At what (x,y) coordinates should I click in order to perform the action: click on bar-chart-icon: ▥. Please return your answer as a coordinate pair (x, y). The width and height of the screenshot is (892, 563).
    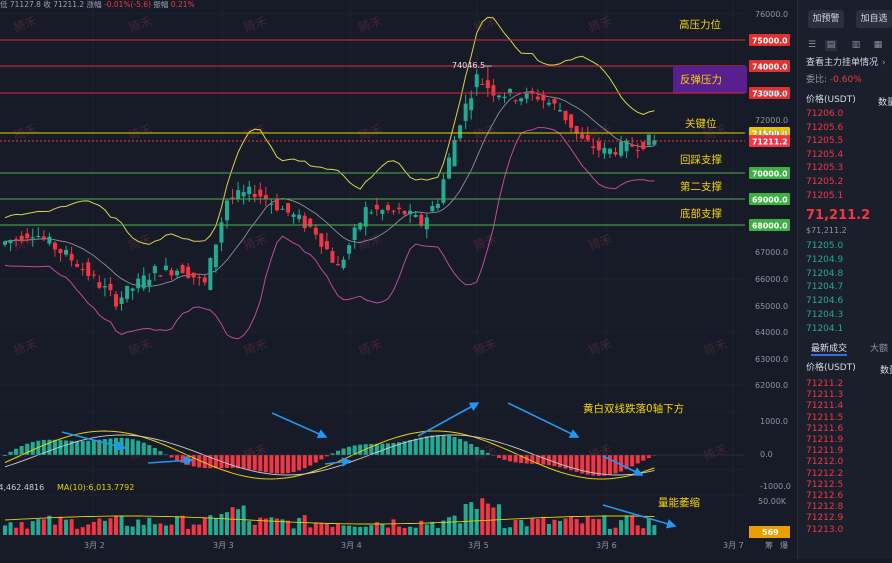
    Looking at the image, I should click on (856, 45).